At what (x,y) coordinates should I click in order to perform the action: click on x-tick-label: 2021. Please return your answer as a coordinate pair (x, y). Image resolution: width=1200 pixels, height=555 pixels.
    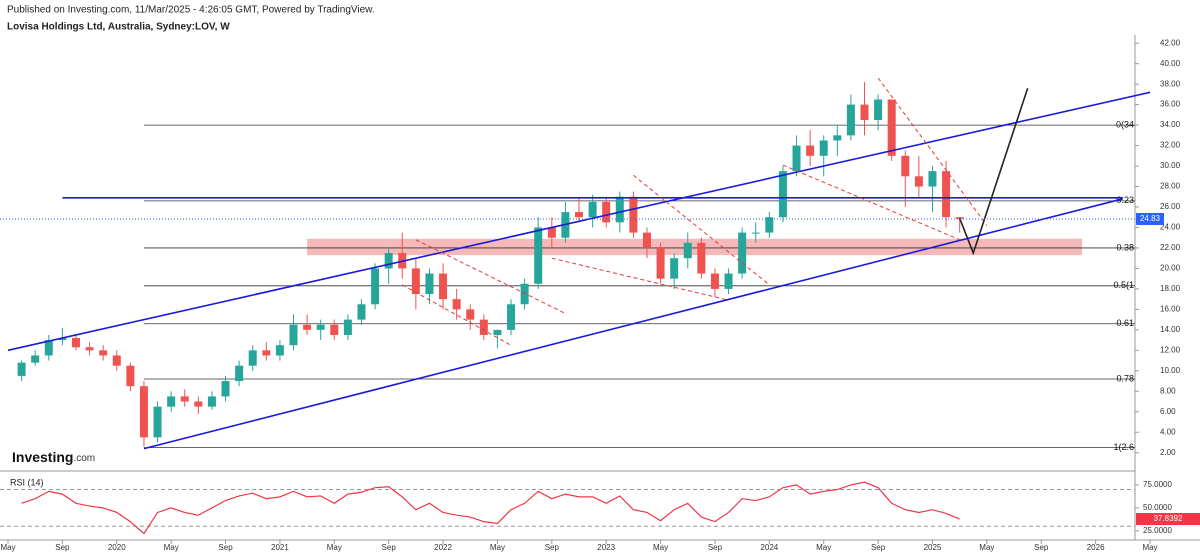
    Looking at the image, I should click on (280, 547).